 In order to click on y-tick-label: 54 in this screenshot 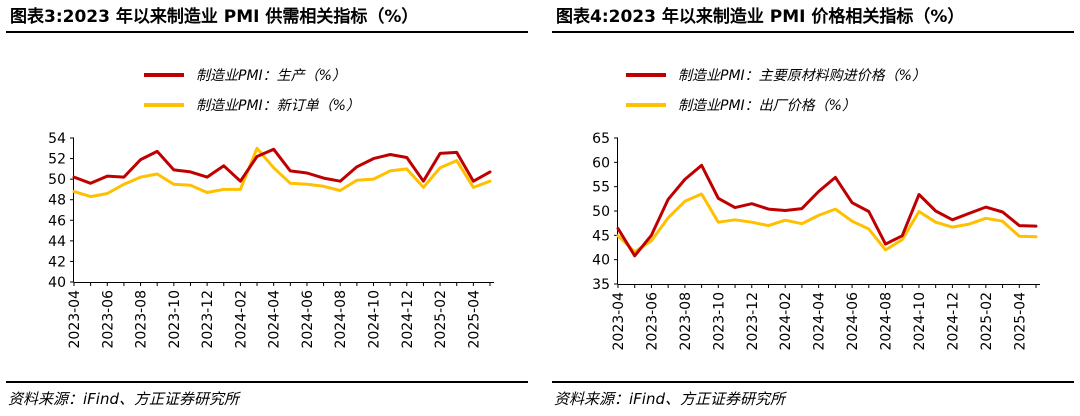, I will do `click(57, 139)`.